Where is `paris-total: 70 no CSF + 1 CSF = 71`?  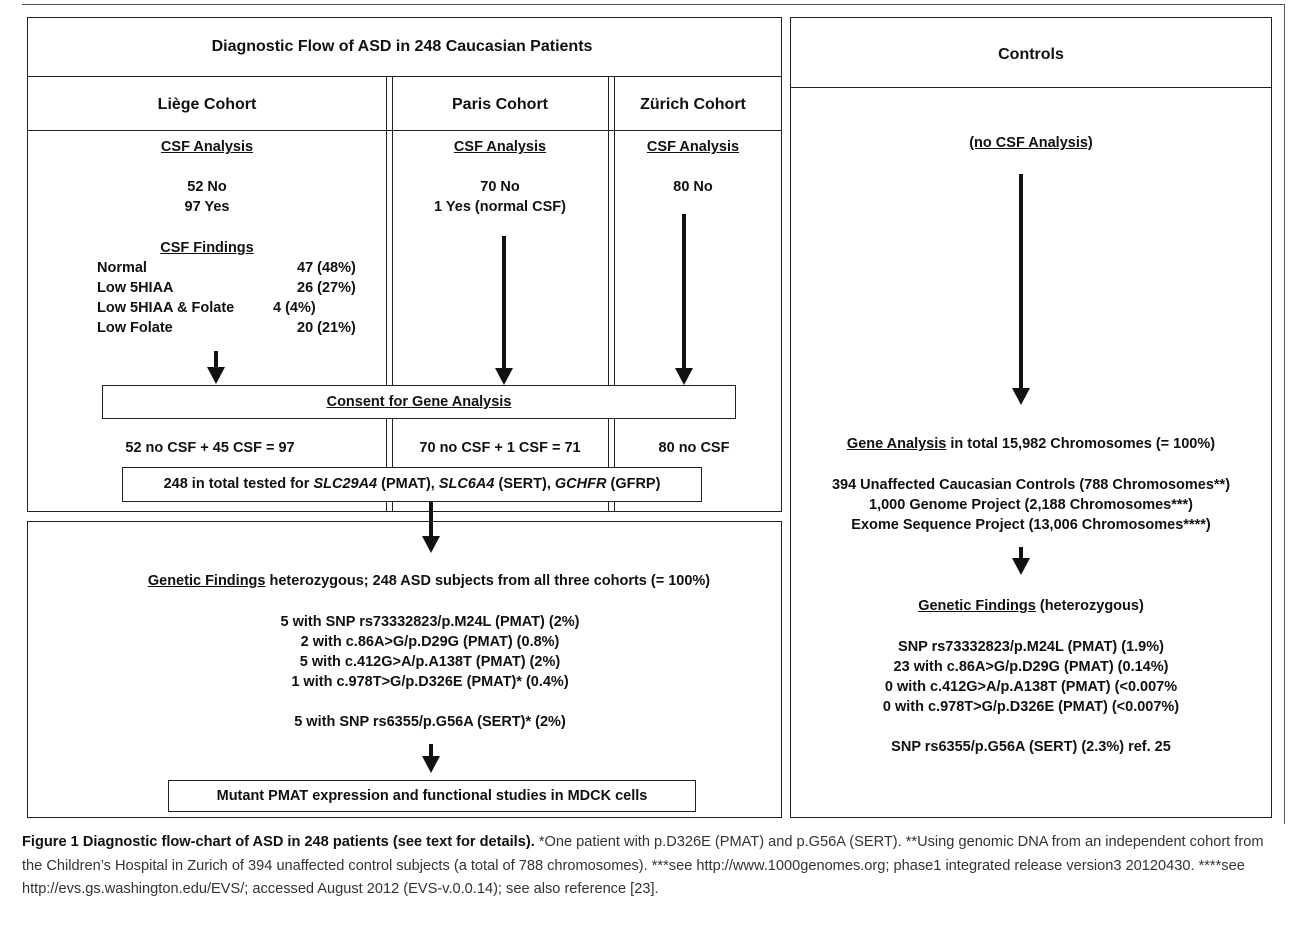
paris-total: 70 no CSF + 1 CSF = 71 is located at coordinates (500, 448).